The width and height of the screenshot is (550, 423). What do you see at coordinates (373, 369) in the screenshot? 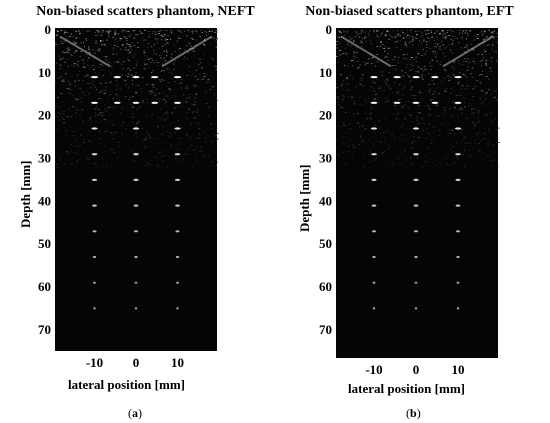
I see `x-tick-label: -10` at bounding box center [373, 369].